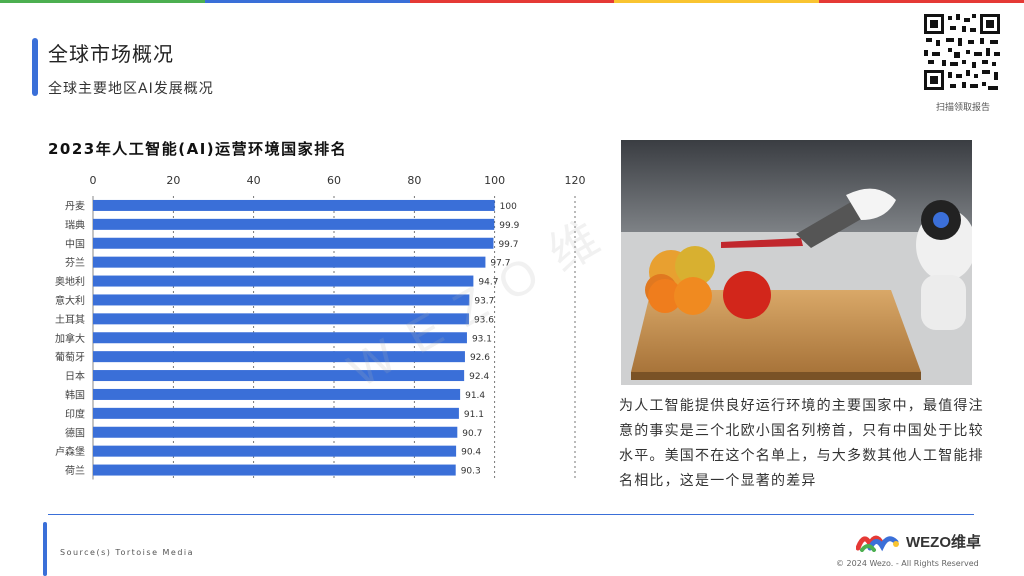 This screenshot has width=1024, height=576. I want to click on data-label: 100, so click(508, 207).